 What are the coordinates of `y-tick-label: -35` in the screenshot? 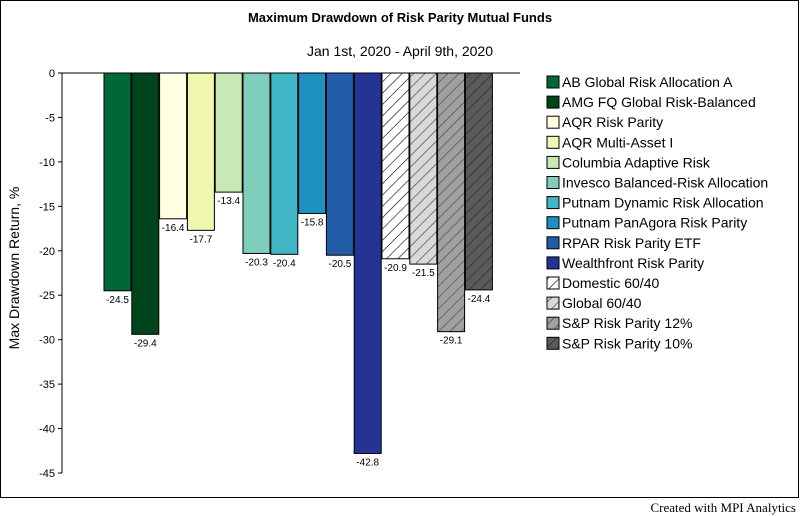 It's located at (47, 385).